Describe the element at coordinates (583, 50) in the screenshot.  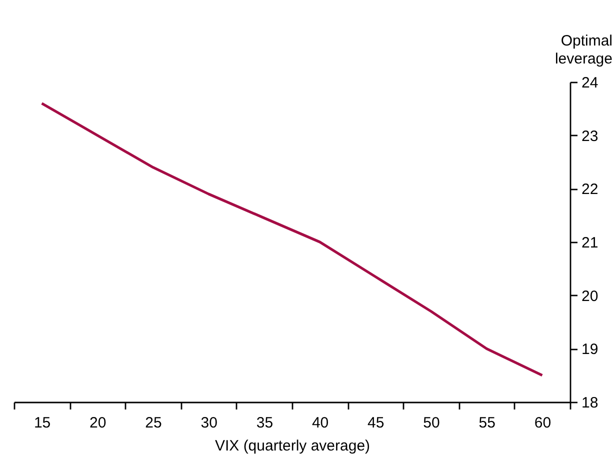
I see `y-axis-title: Optimal leverage` at that location.